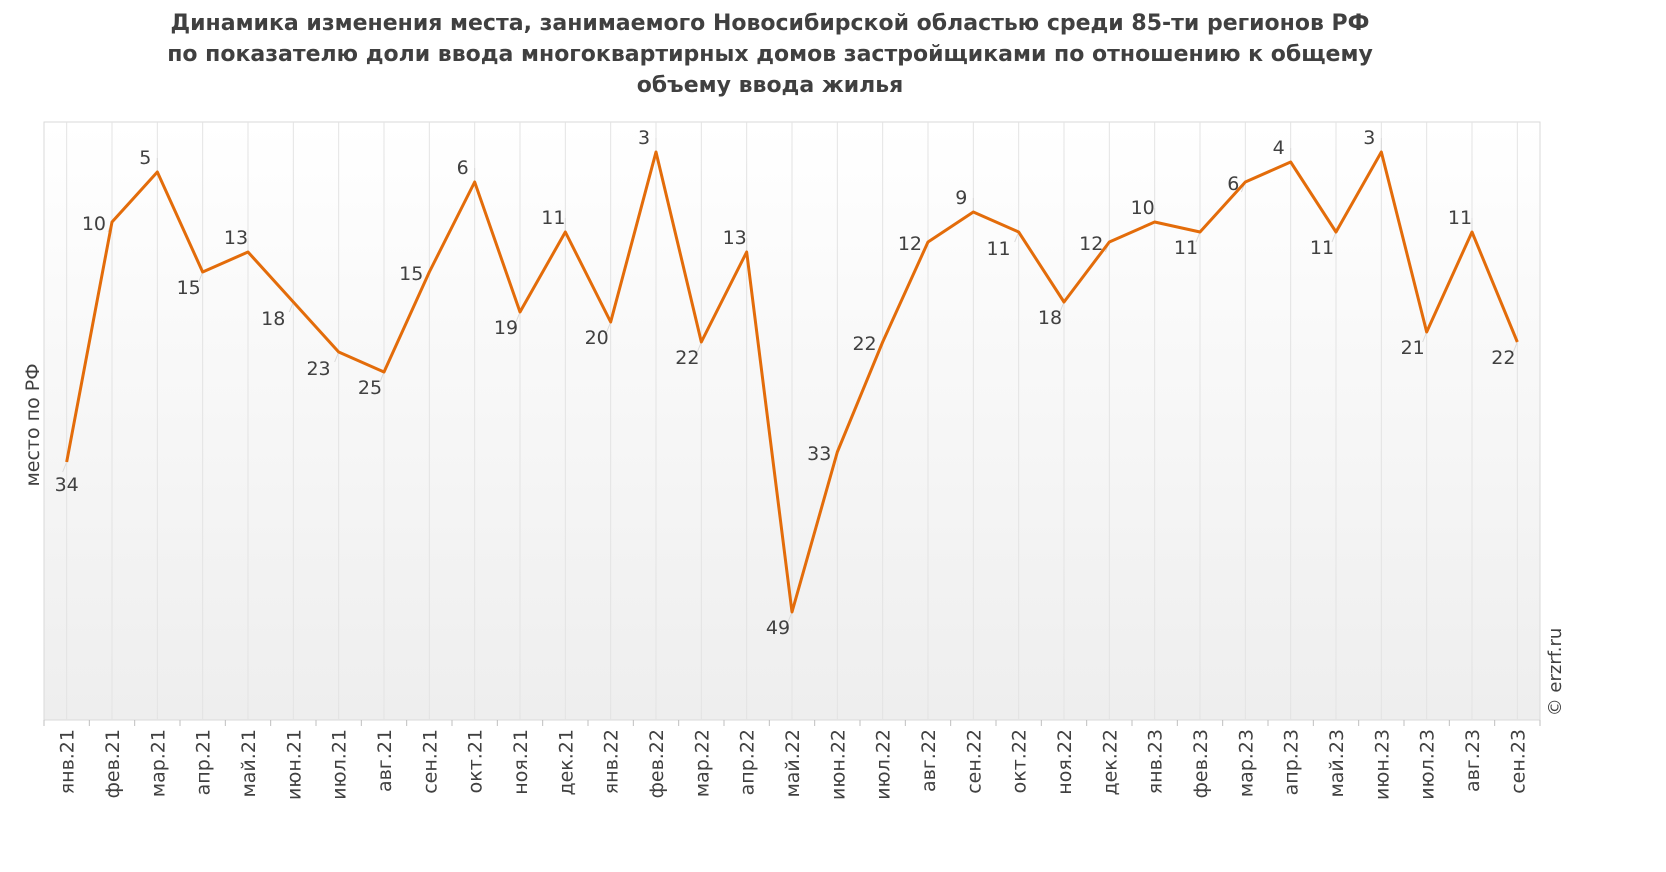  What do you see at coordinates (1473, 760) in the screenshot?
I see `x-tick-label: авг.23` at bounding box center [1473, 760].